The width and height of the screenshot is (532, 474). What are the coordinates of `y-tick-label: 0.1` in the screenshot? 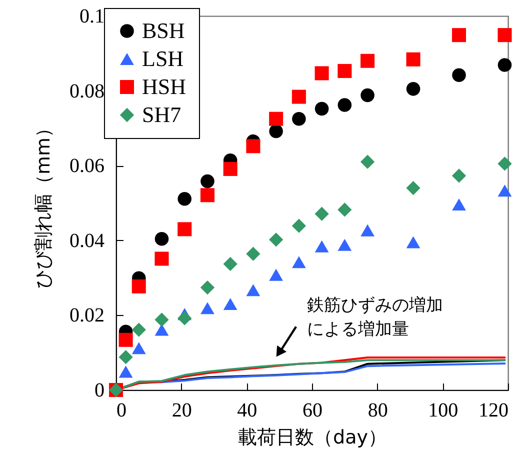 It's located at (92, 17).